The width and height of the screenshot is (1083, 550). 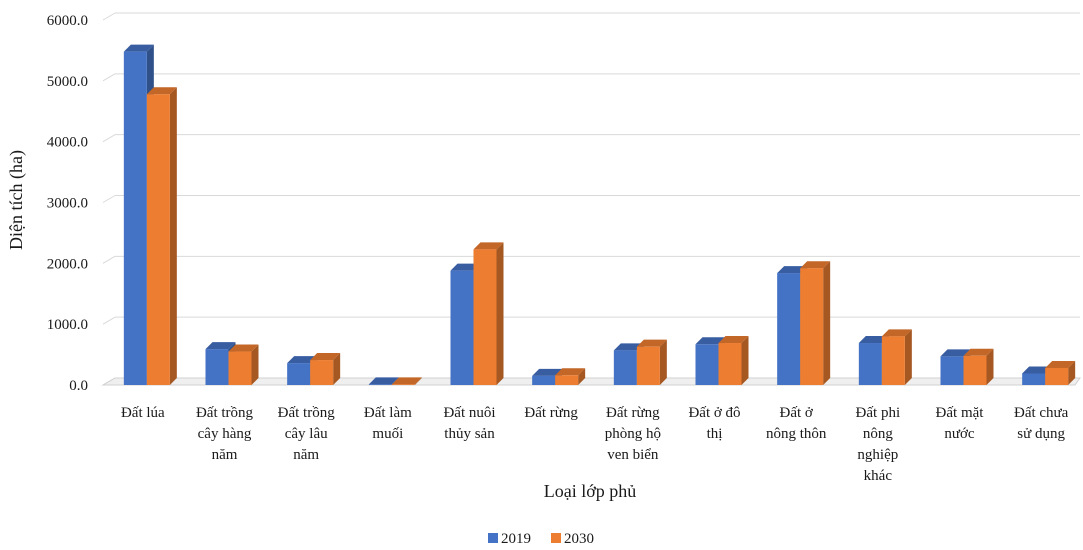 I want to click on y-tick-label: 4000.0, so click(x=67, y=143).